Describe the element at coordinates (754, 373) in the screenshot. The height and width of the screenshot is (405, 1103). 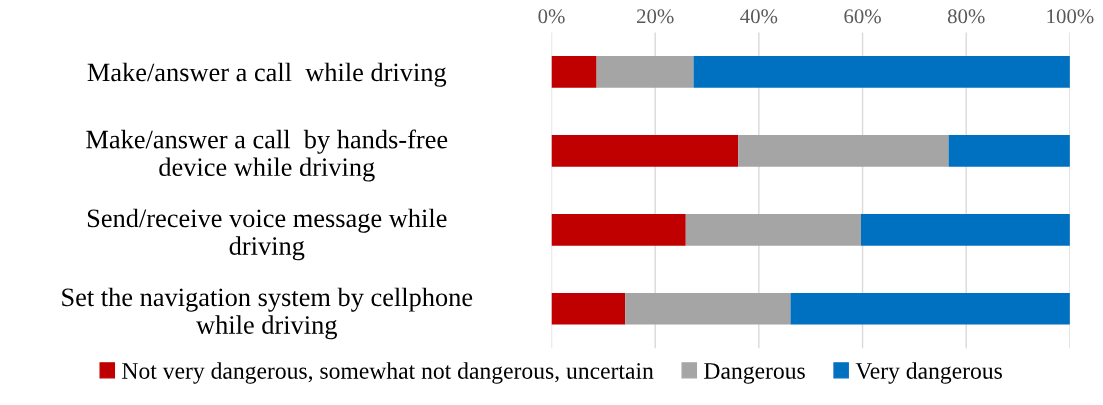
I see `legend-label: Dangerous` at that location.